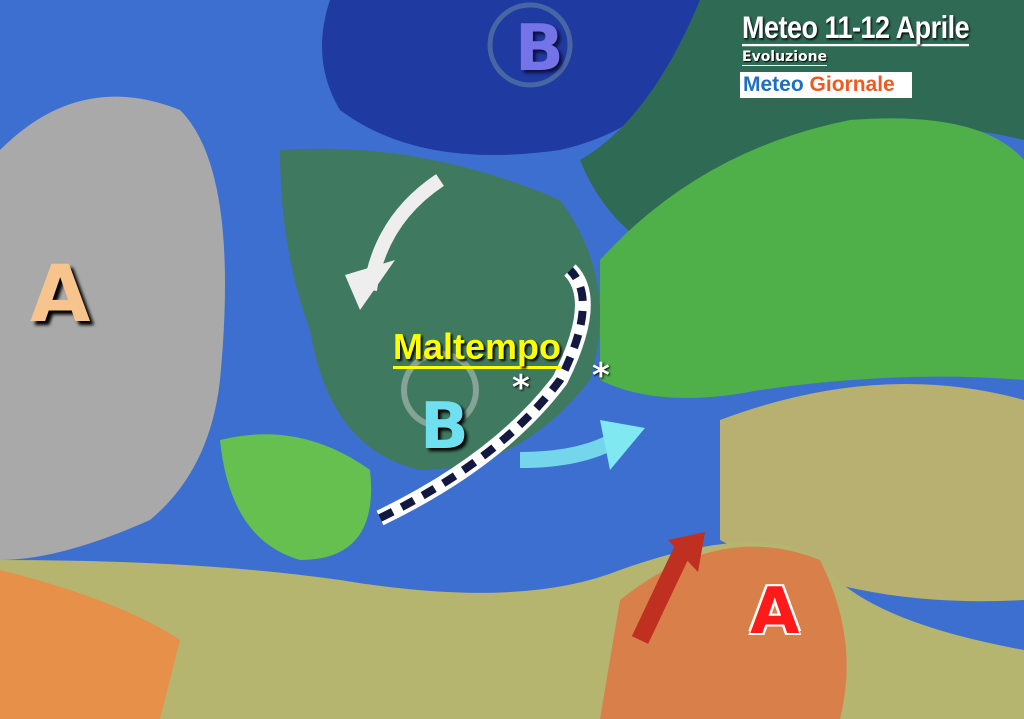 The width and height of the screenshot is (1024, 719). What do you see at coordinates (539, 49) in the screenshot?
I see `low-pressure-label-north: B` at bounding box center [539, 49].